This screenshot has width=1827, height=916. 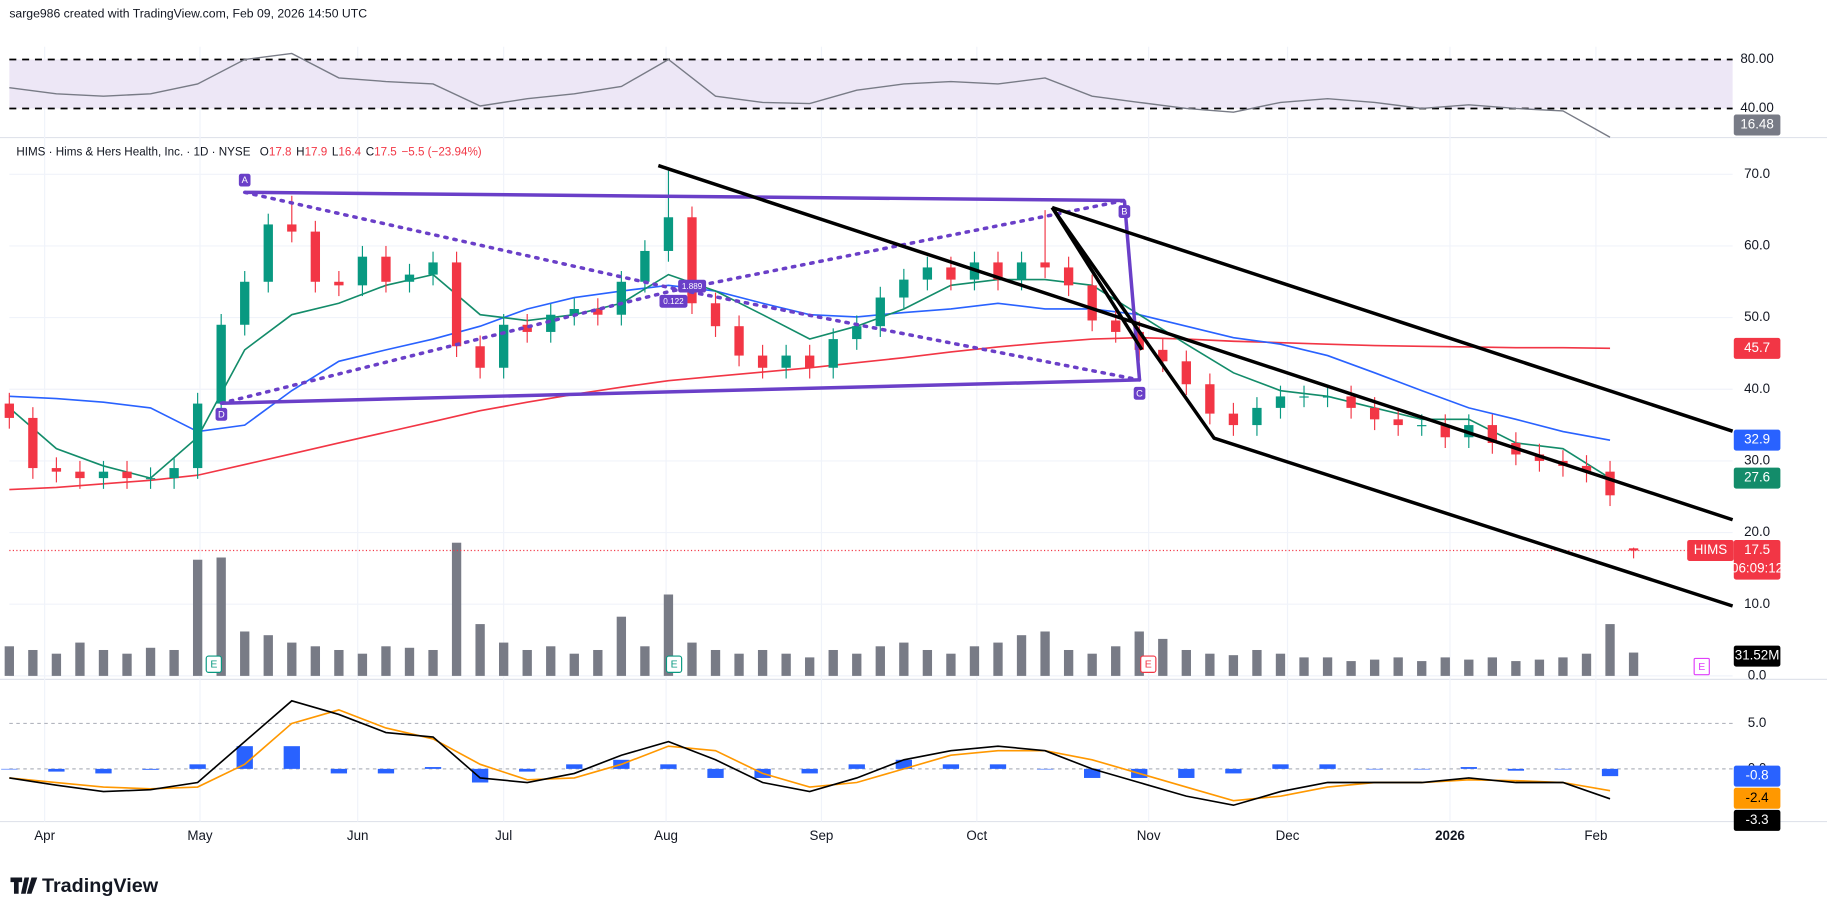 I want to click on ratio-label: 1.889, so click(x=692, y=286).